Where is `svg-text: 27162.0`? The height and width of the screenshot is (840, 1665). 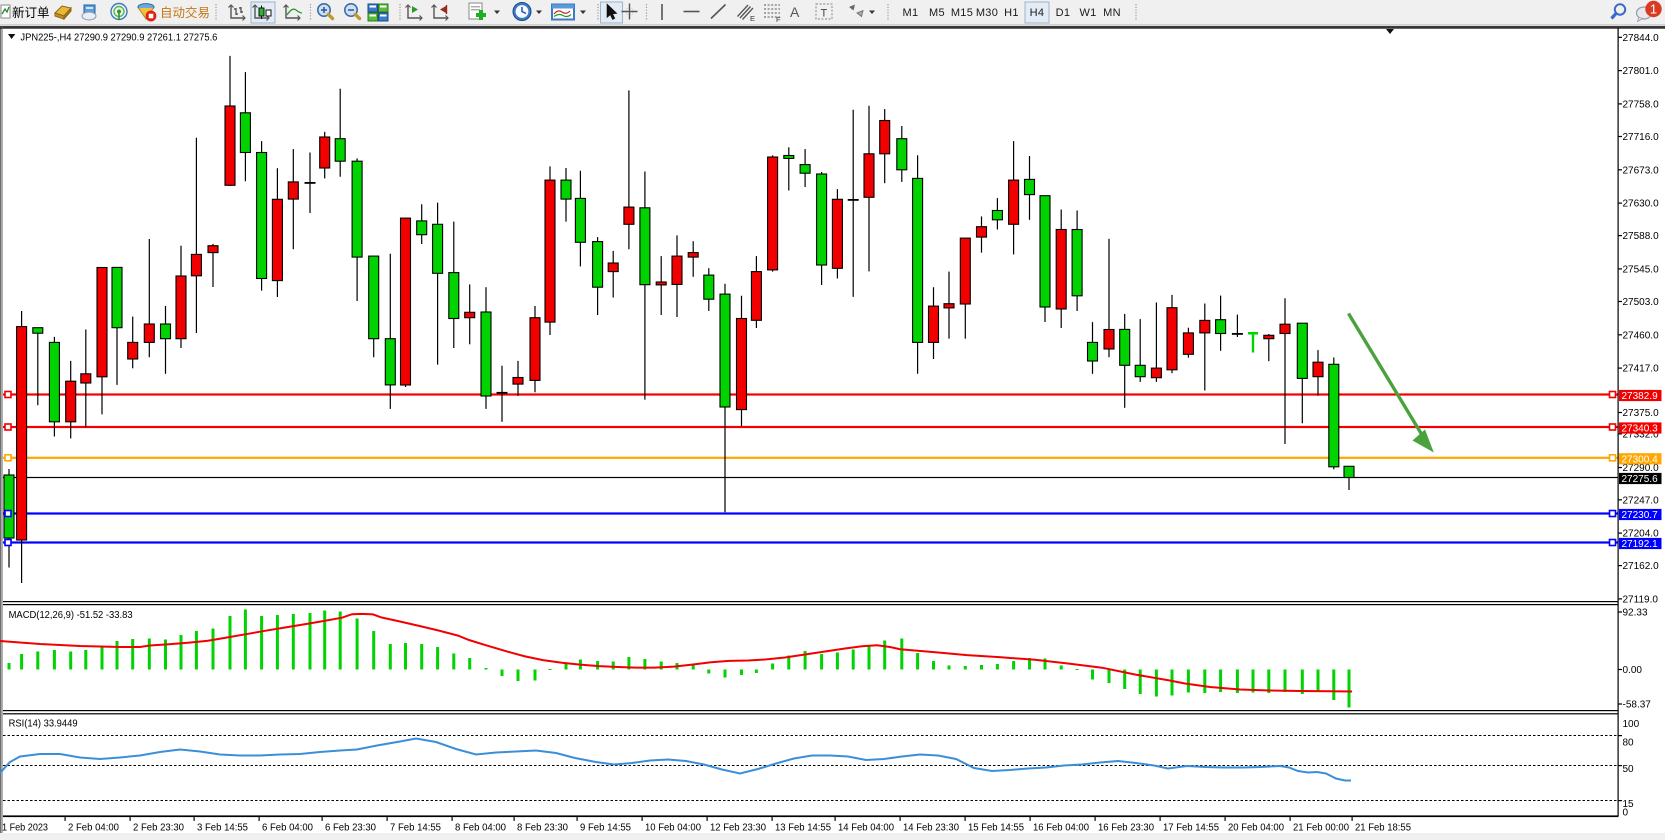
svg-text: 27162.0 is located at coordinates (1641, 566).